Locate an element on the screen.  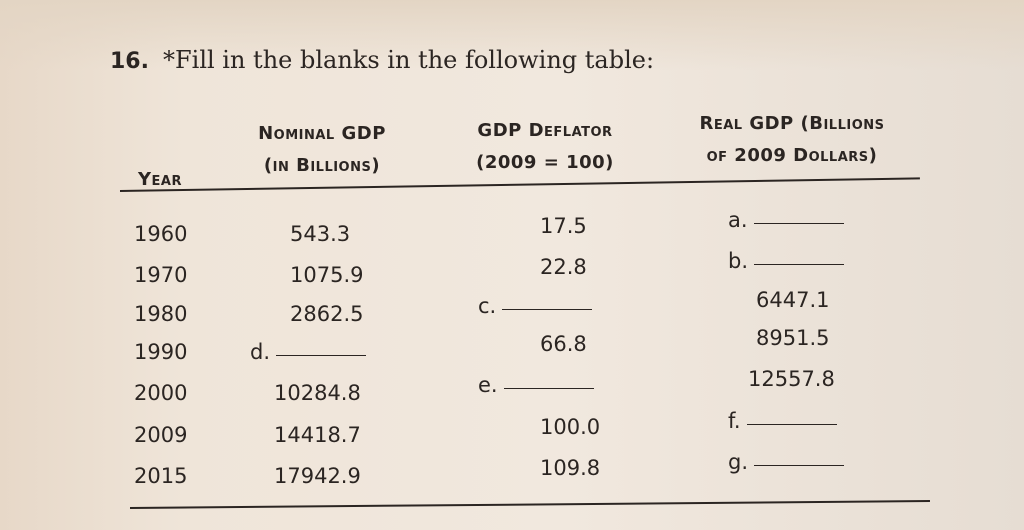
question-number: 16. is located at coordinates (129, 61).